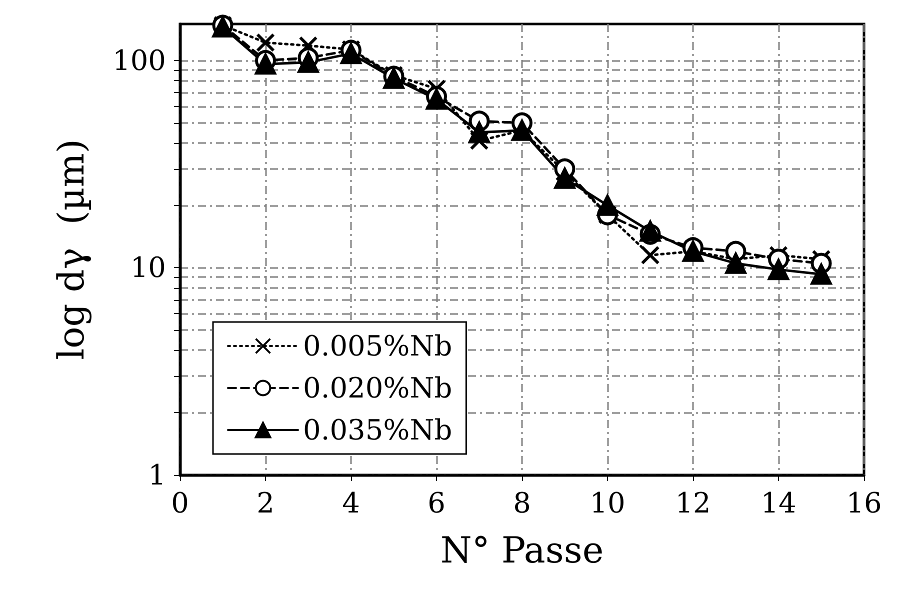 This screenshot has height=604, width=898. I want to click on x-tick-label: 0, so click(180, 503).